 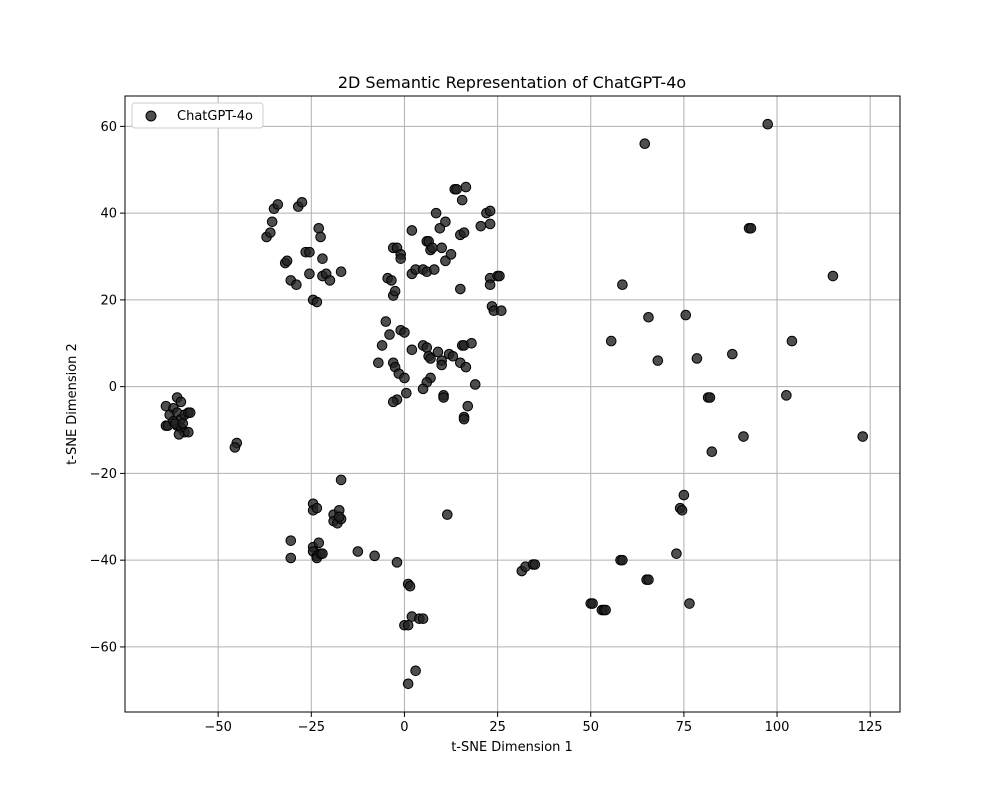 I want to click on y-tick-label: −40, so click(x=103, y=561).